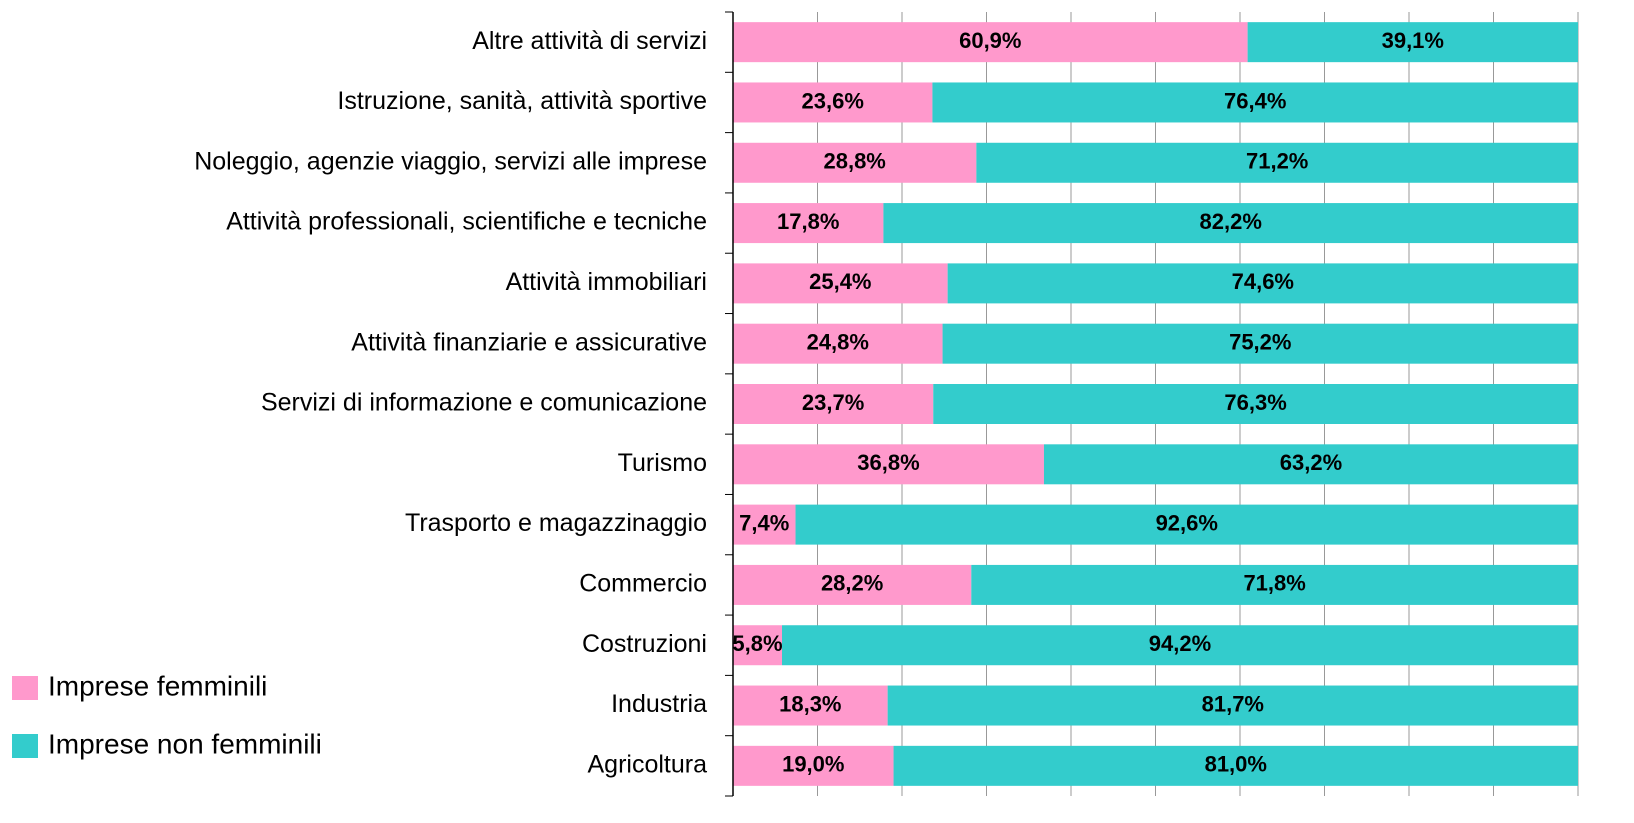  I want to click on value-label: 5,8%, so click(757, 643).